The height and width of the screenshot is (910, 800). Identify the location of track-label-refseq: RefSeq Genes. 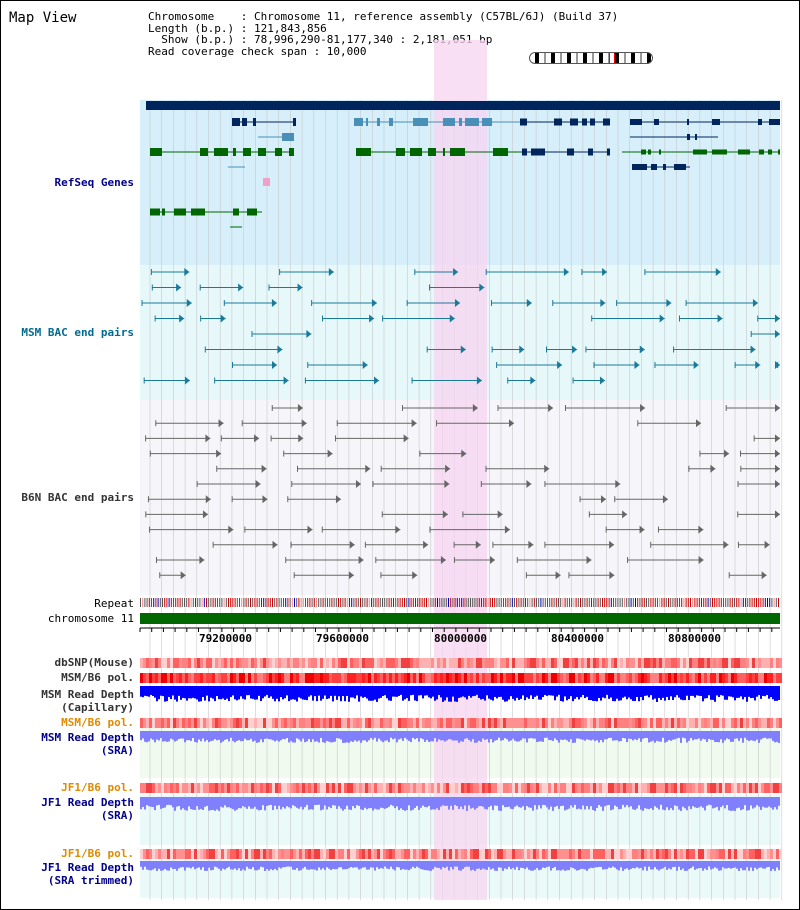
(94, 182).